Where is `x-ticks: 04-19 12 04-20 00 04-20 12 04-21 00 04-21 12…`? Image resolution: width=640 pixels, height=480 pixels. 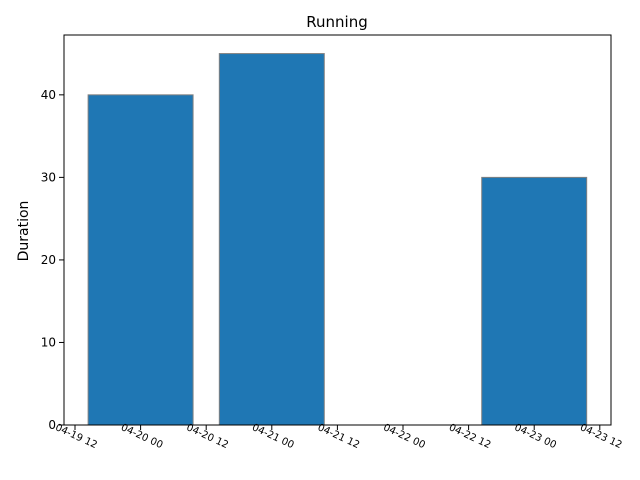
x-ticks: 04-19 12 04-20 00 04-20 12 04-21 00 04-21 12… is located at coordinates (338, 436).